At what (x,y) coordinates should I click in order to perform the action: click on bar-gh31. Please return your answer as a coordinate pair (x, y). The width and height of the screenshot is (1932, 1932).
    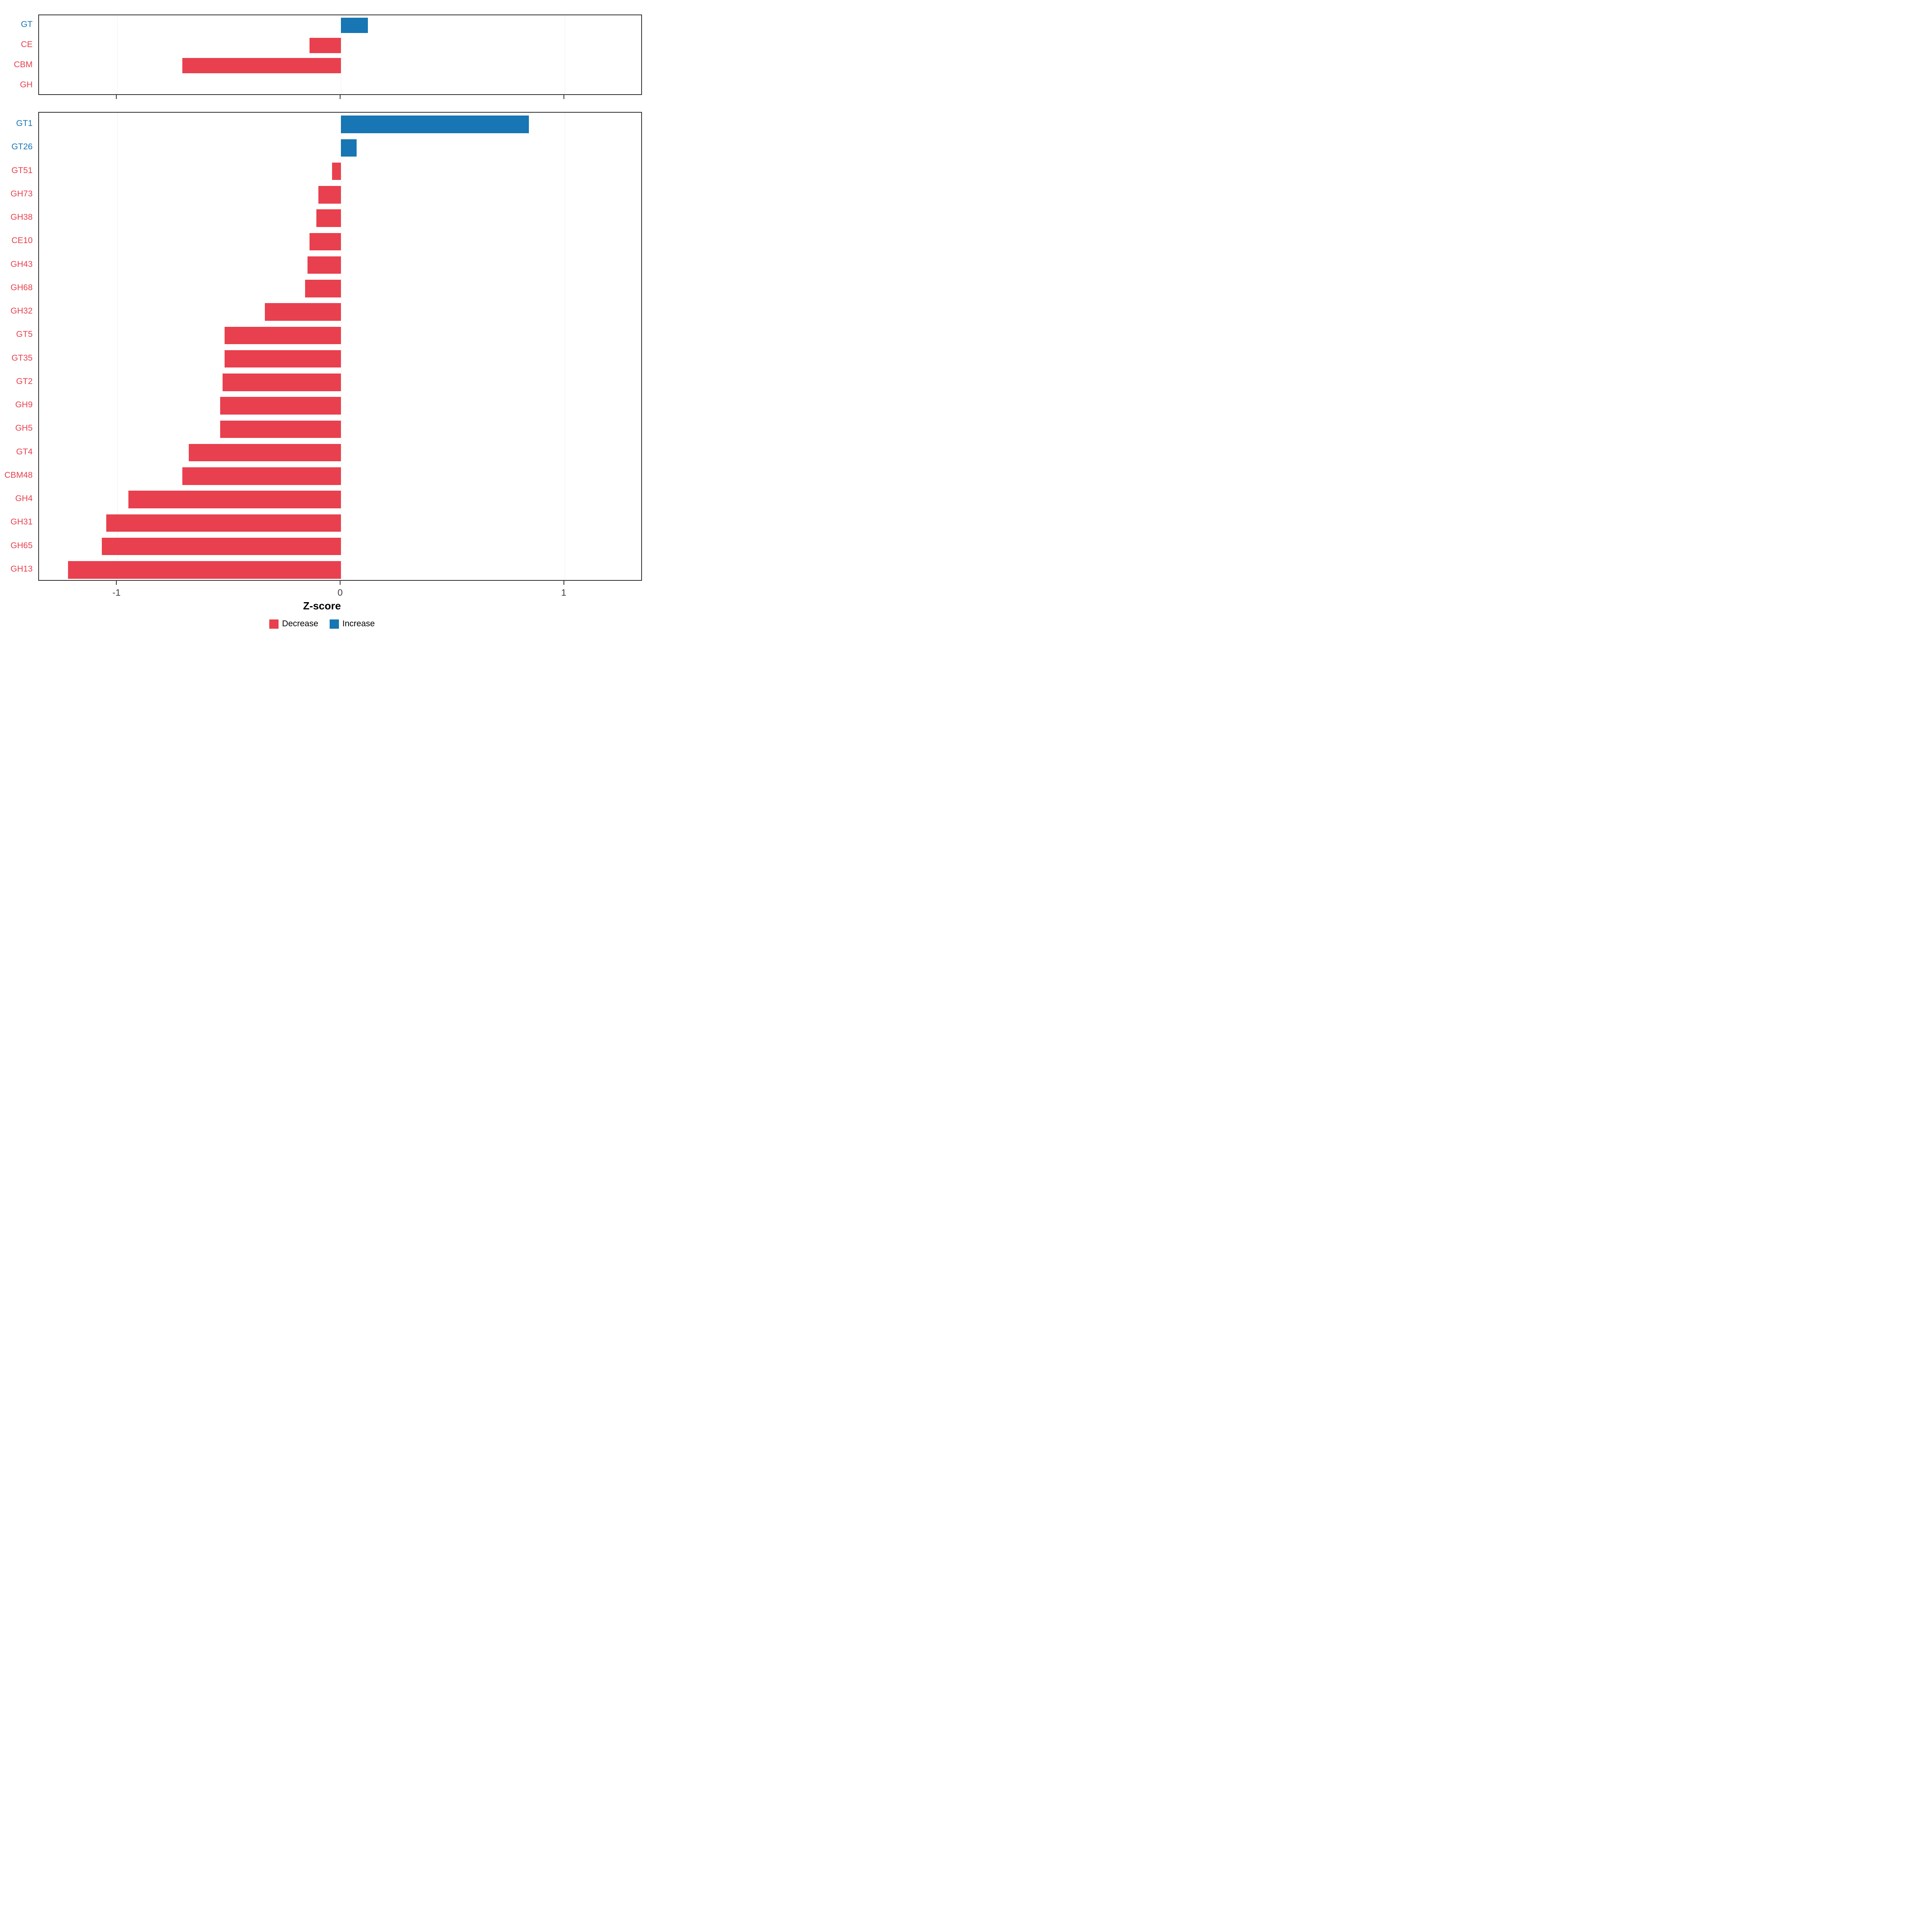
    Looking at the image, I should click on (223, 523).